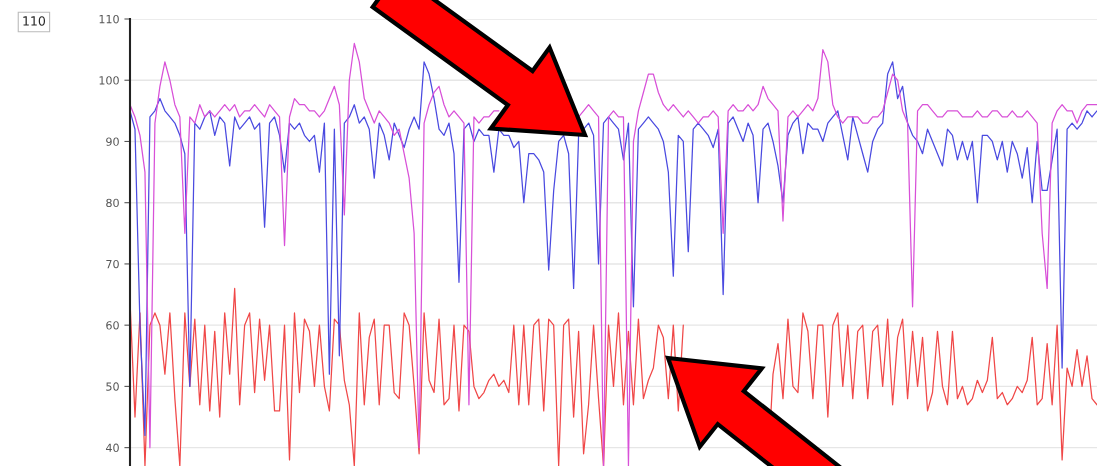 This screenshot has width=1099, height=466. Describe the element at coordinates (112, 448) in the screenshot. I see `y-tick-label: 40` at that location.